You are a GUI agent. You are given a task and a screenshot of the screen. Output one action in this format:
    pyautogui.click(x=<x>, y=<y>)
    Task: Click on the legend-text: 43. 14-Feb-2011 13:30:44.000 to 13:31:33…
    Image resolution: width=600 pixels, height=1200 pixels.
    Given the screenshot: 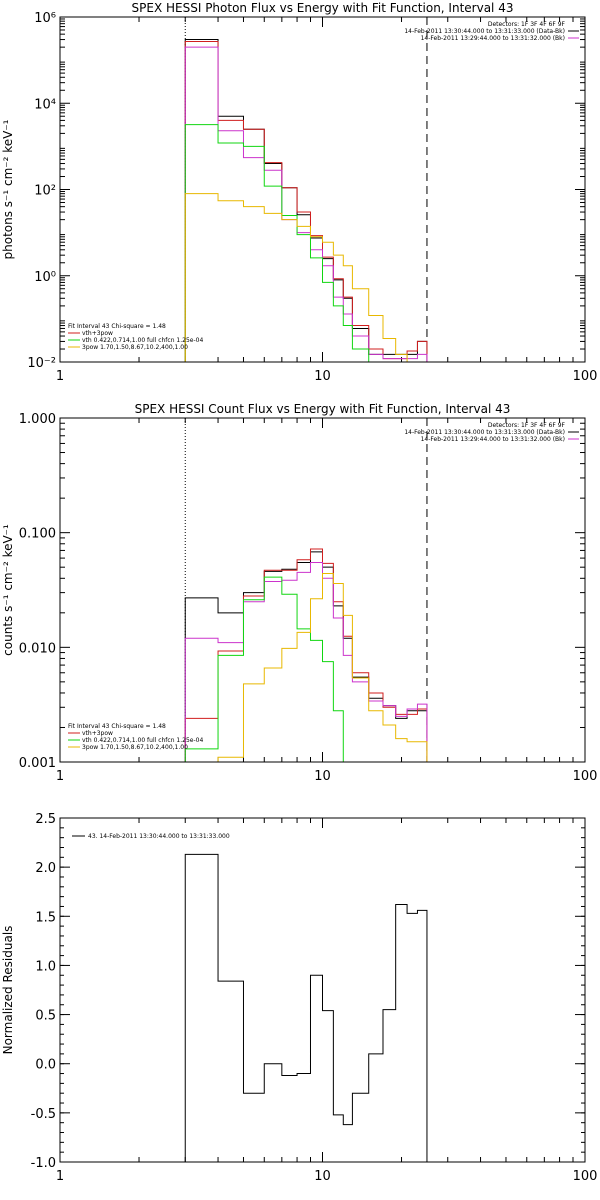 What is the action you would take?
    pyautogui.click(x=159, y=836)
    